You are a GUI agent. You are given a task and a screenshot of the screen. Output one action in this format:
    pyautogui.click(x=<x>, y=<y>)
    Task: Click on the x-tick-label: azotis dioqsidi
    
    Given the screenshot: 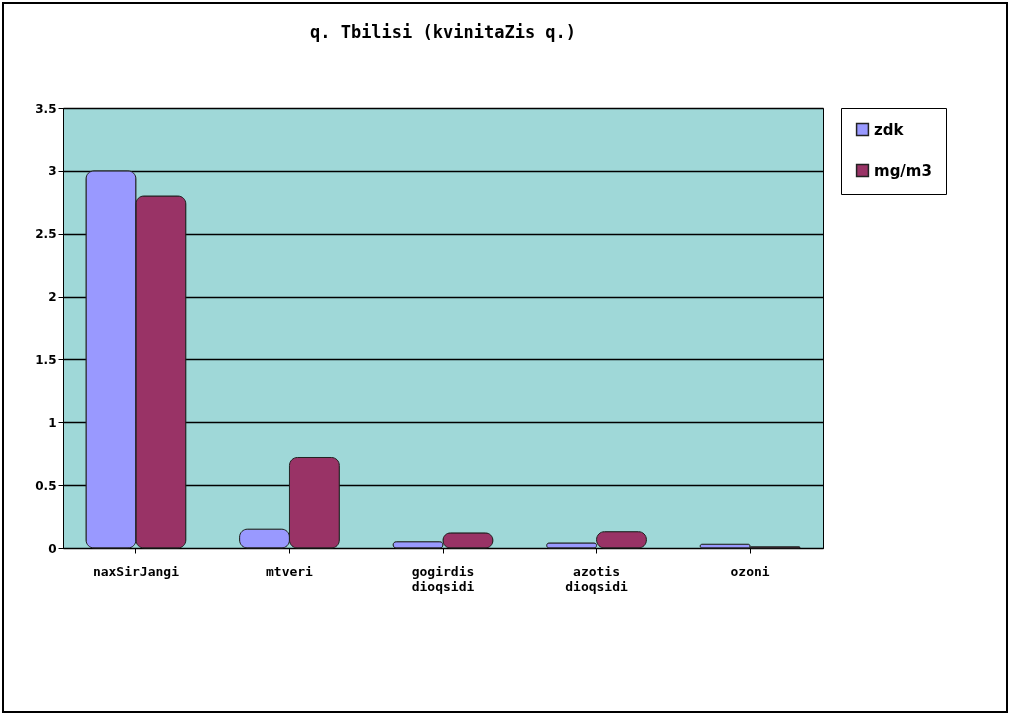 What is the action you would take?
    pyautogui.click(x=597, y=578)
    